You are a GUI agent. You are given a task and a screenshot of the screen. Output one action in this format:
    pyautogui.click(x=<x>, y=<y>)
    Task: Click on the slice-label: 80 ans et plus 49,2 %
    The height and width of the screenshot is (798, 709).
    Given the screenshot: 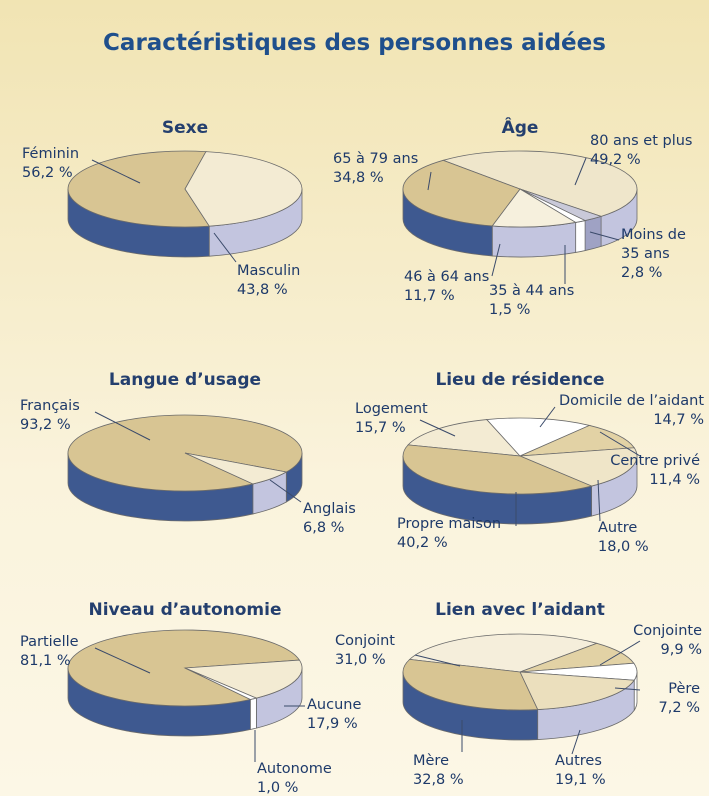 What is the action you would take?
    pyautogui.click(x=649, y=151)
    